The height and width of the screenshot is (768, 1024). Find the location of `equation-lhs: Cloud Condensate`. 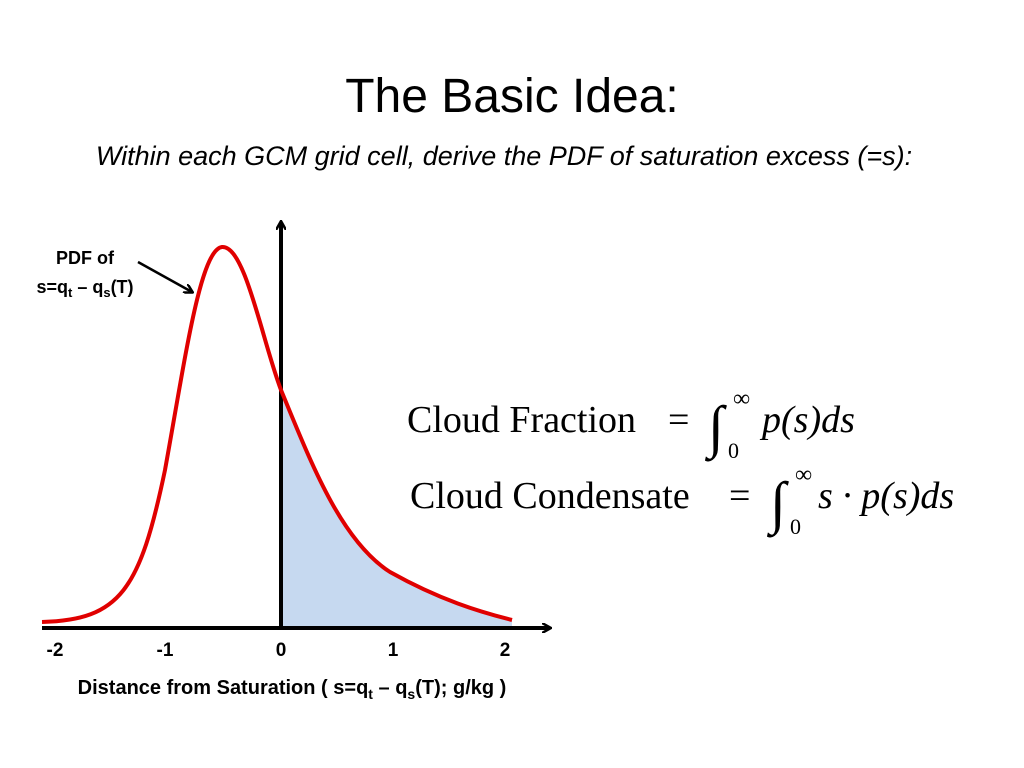

equation-lhs: Cloud Condensate is located at coordinates (550, 496).